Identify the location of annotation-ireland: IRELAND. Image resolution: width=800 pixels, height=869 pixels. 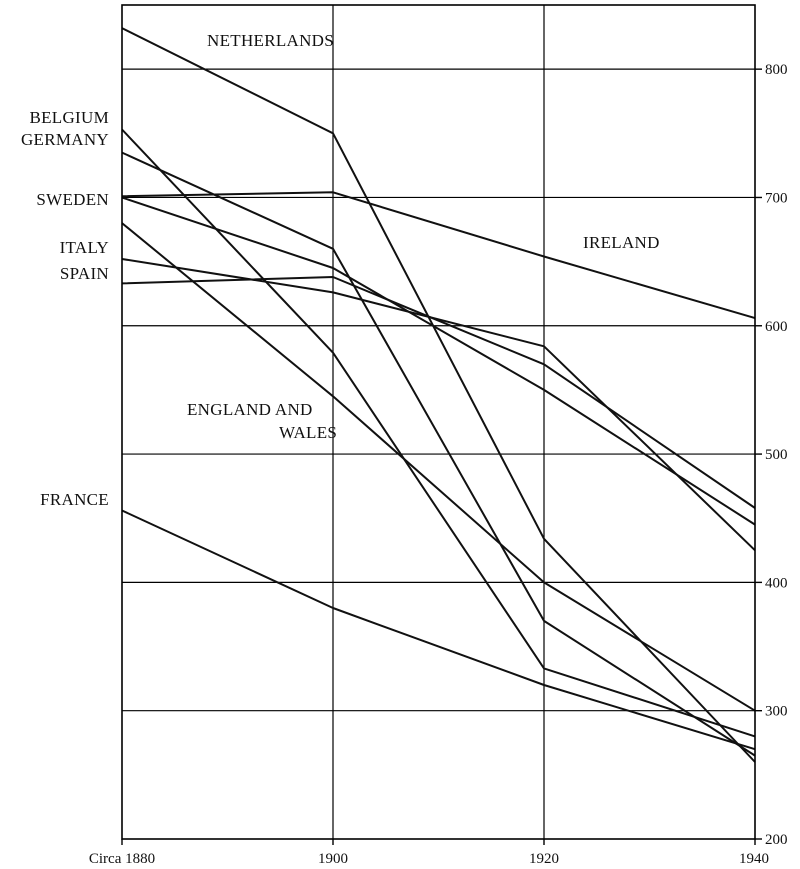
(621, 242).